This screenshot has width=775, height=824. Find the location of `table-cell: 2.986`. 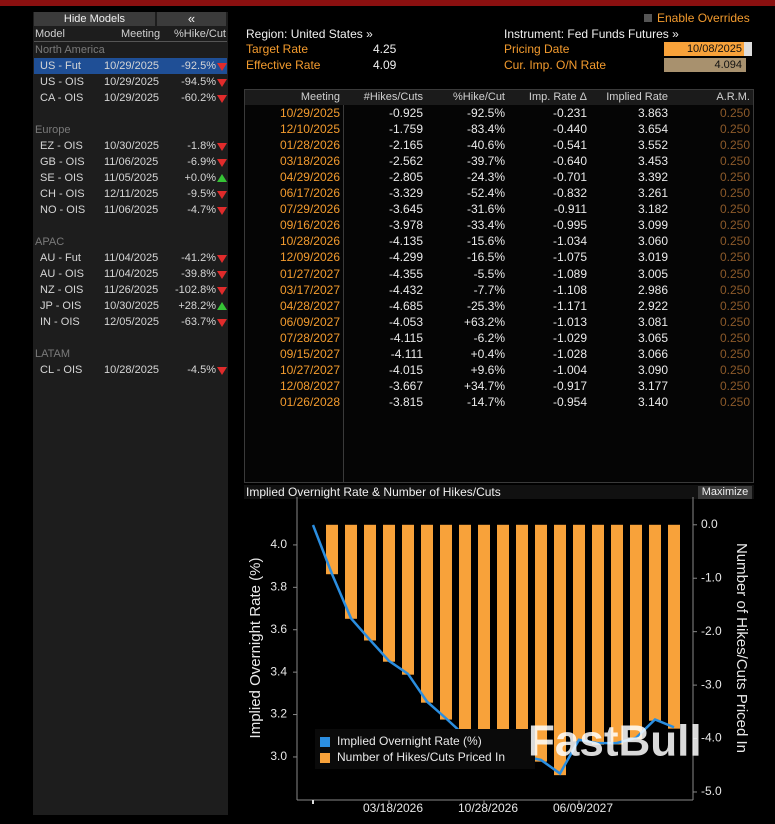

table-cell: 2.986 is located at coordinates (652, 289).